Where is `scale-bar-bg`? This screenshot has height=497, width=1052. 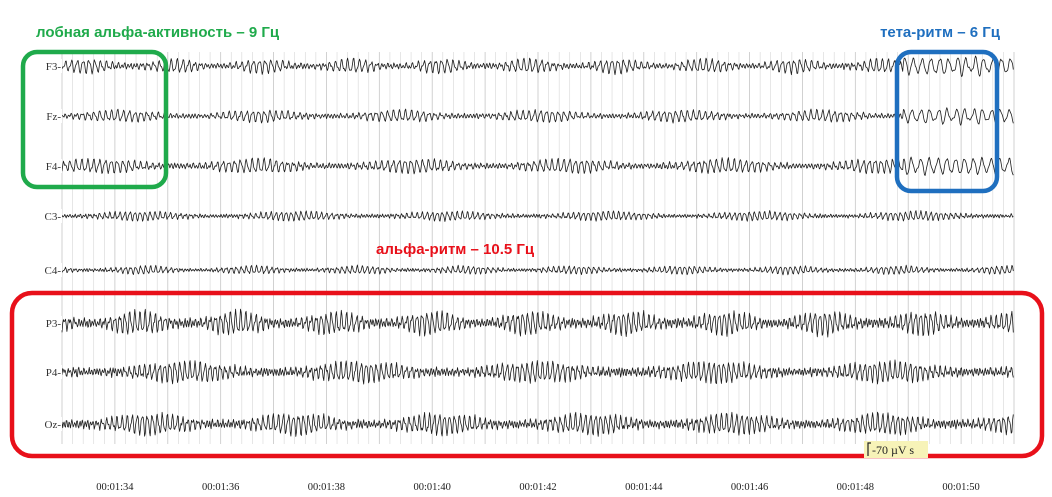
scale-bar-bg is located at coordinates (896, 449).